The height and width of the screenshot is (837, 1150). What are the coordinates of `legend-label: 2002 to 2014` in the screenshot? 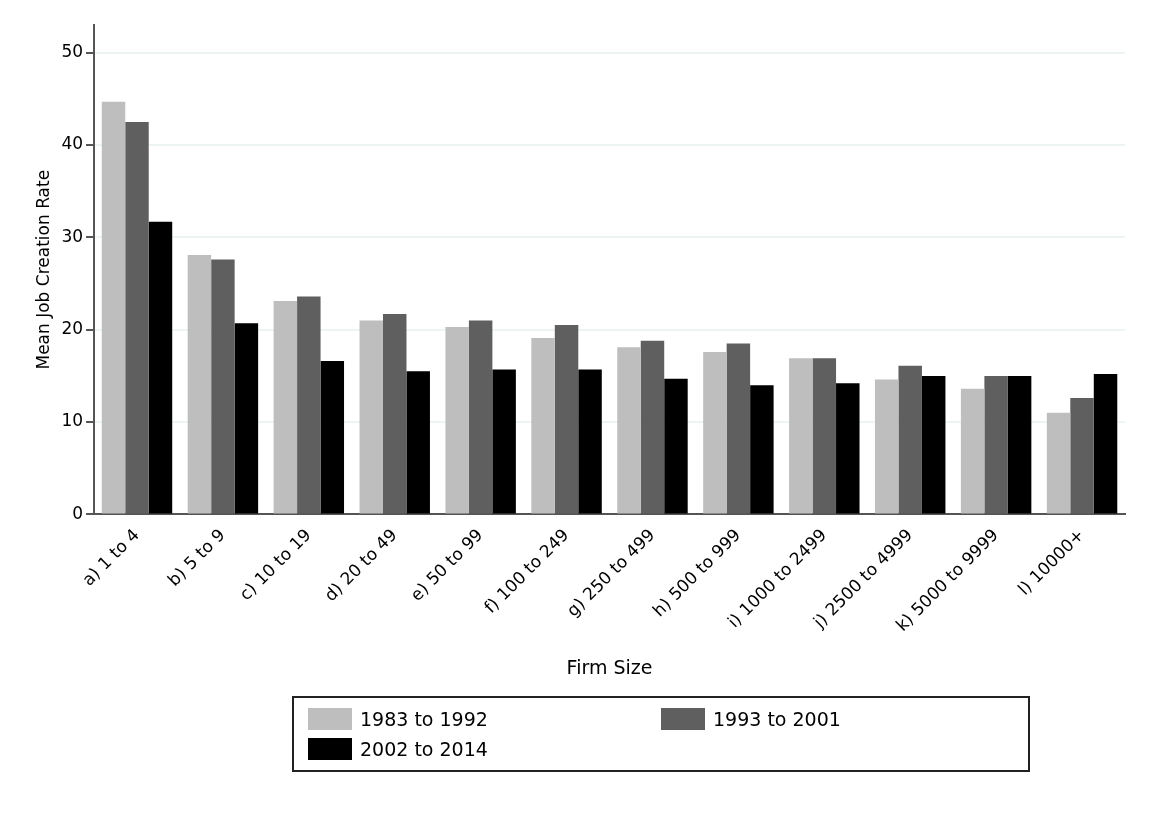 It's located at (424, 749).